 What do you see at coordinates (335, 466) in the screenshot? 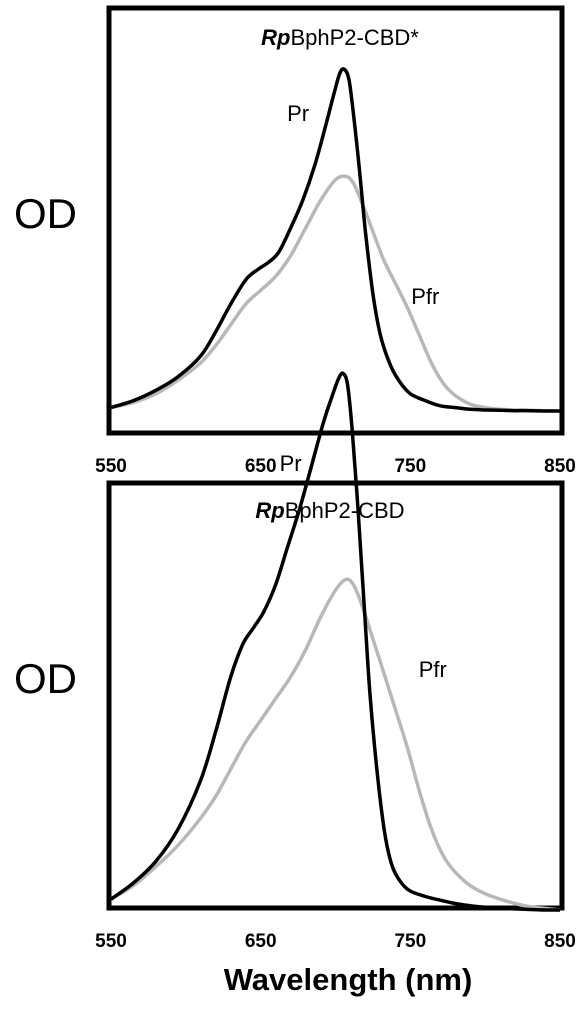
I see `x-tick-group-top: 550 650 750 850` at bounding box center [335, 466].